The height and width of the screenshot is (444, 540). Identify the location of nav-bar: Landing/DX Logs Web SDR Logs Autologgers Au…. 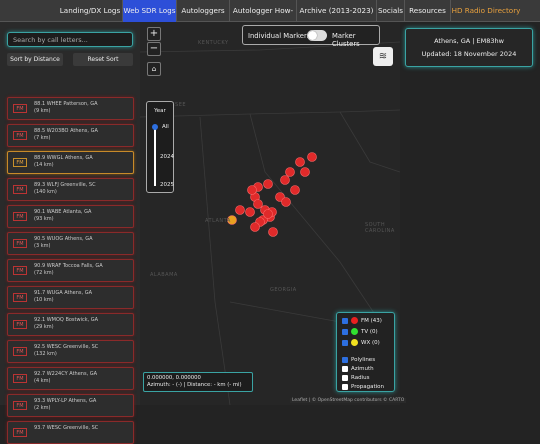
(270, 18).